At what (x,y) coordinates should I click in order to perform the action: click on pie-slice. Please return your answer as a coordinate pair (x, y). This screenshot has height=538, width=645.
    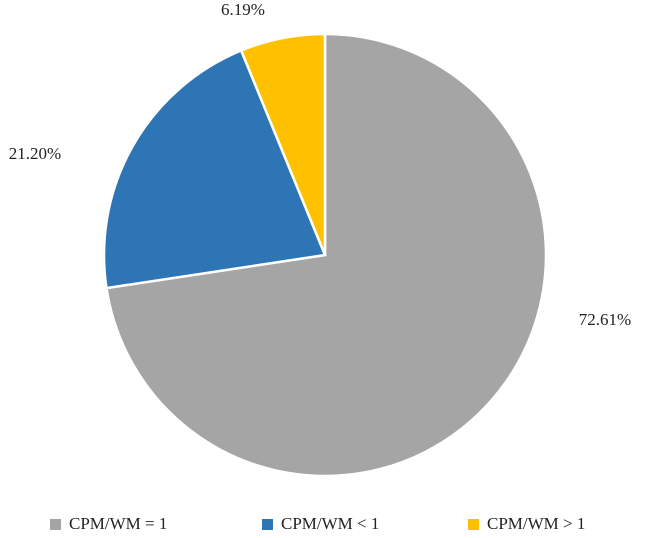
    Looking at the image, I should click on (283, 144).